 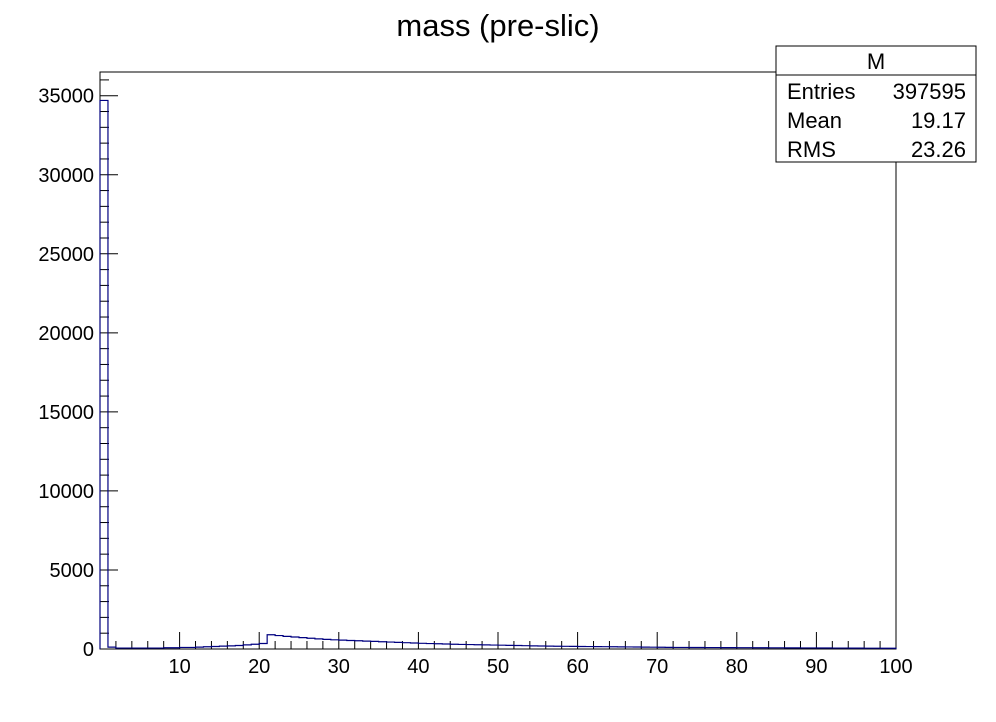 I want to click on x-tick-label: 90, so click(x=816, y=667).